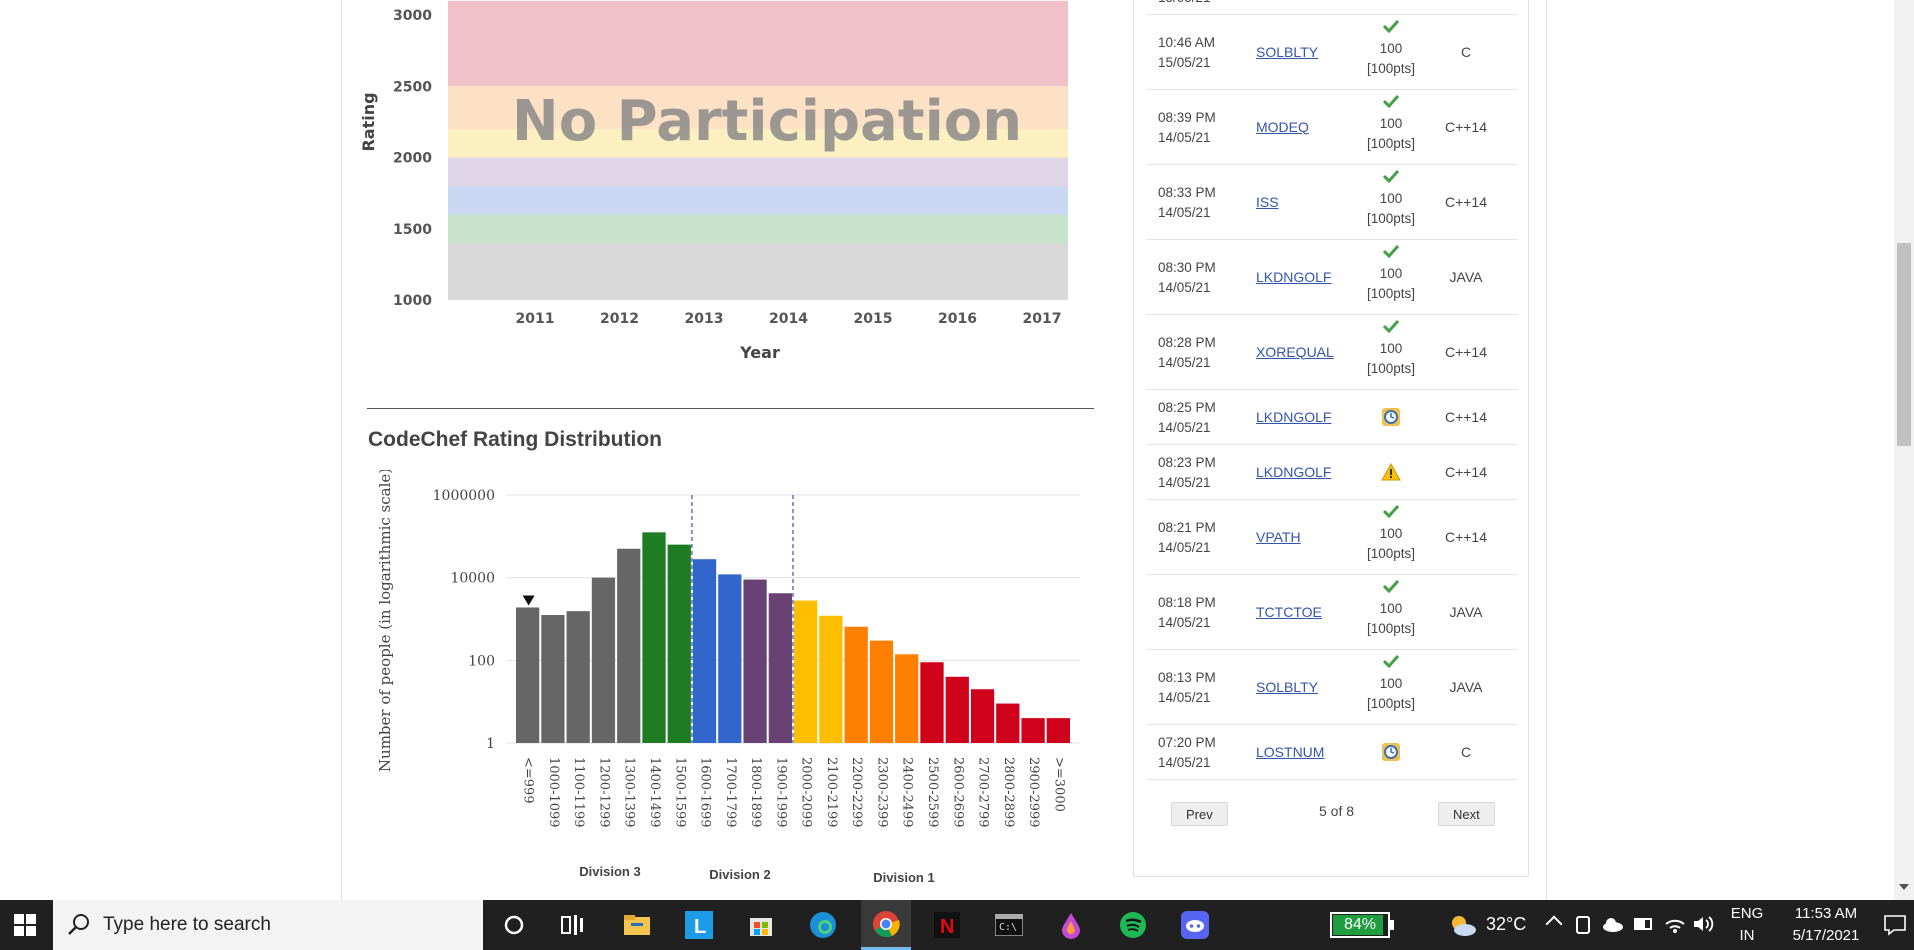  What do you see at coordinates (1826, 913) in the screenshot?
I see `clock-time: 11:53 AM` at bounding box center [1826, 913].